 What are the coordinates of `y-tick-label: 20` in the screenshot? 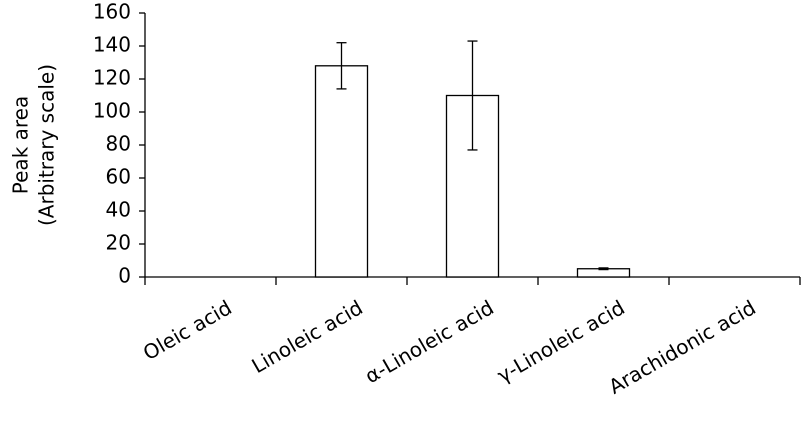 It's located at (118, 243).